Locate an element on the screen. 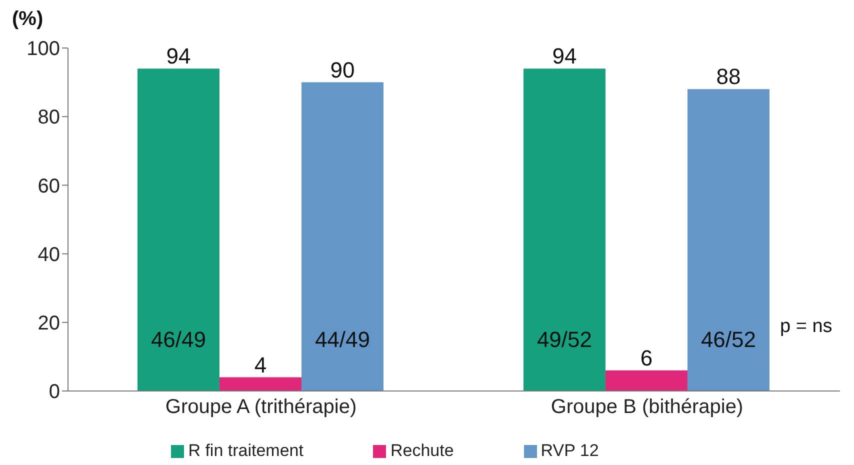  annotation: 44/49 is located at coordinates (342, 339).